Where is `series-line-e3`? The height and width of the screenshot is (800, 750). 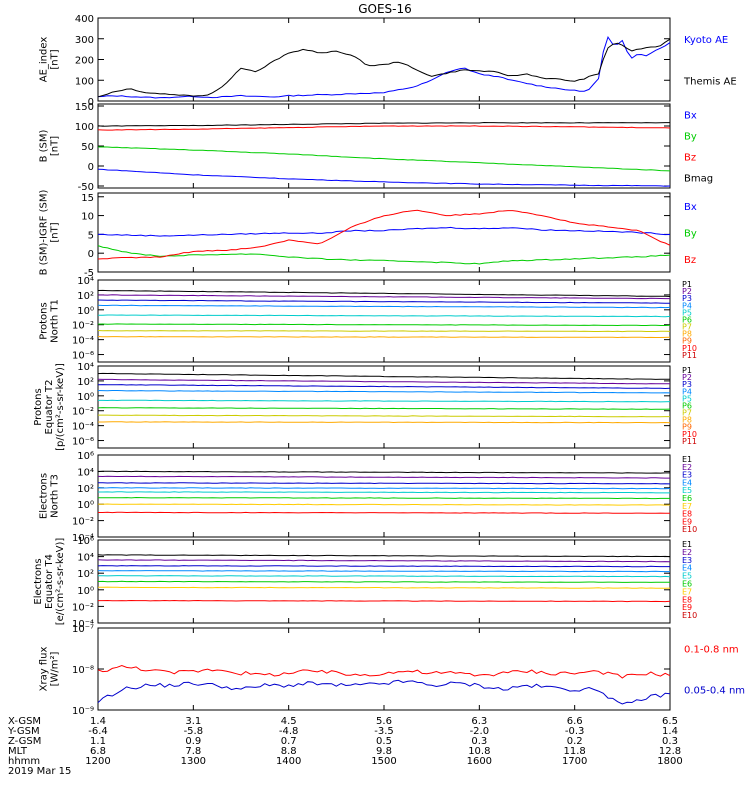 series-line-e3 is located at coordinates (384, 483).